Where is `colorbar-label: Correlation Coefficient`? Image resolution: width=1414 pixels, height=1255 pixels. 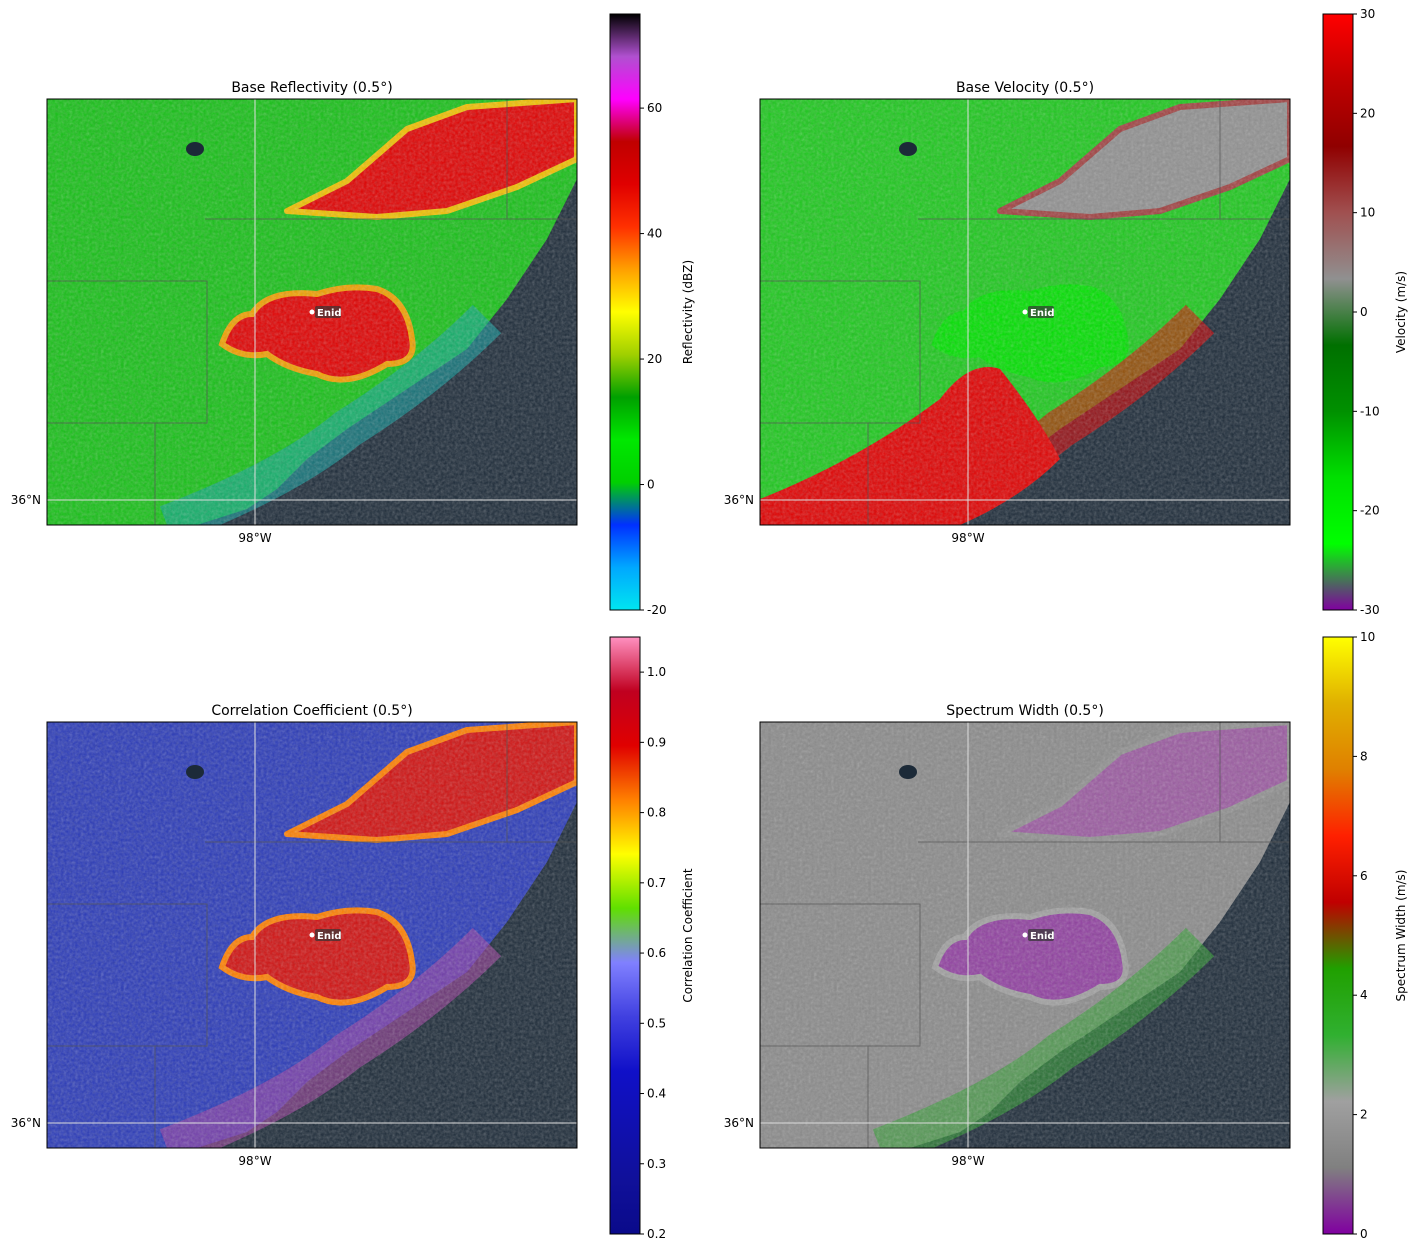 colorbar-label: Correlation Coefficient is located at coordinates (688, 935).